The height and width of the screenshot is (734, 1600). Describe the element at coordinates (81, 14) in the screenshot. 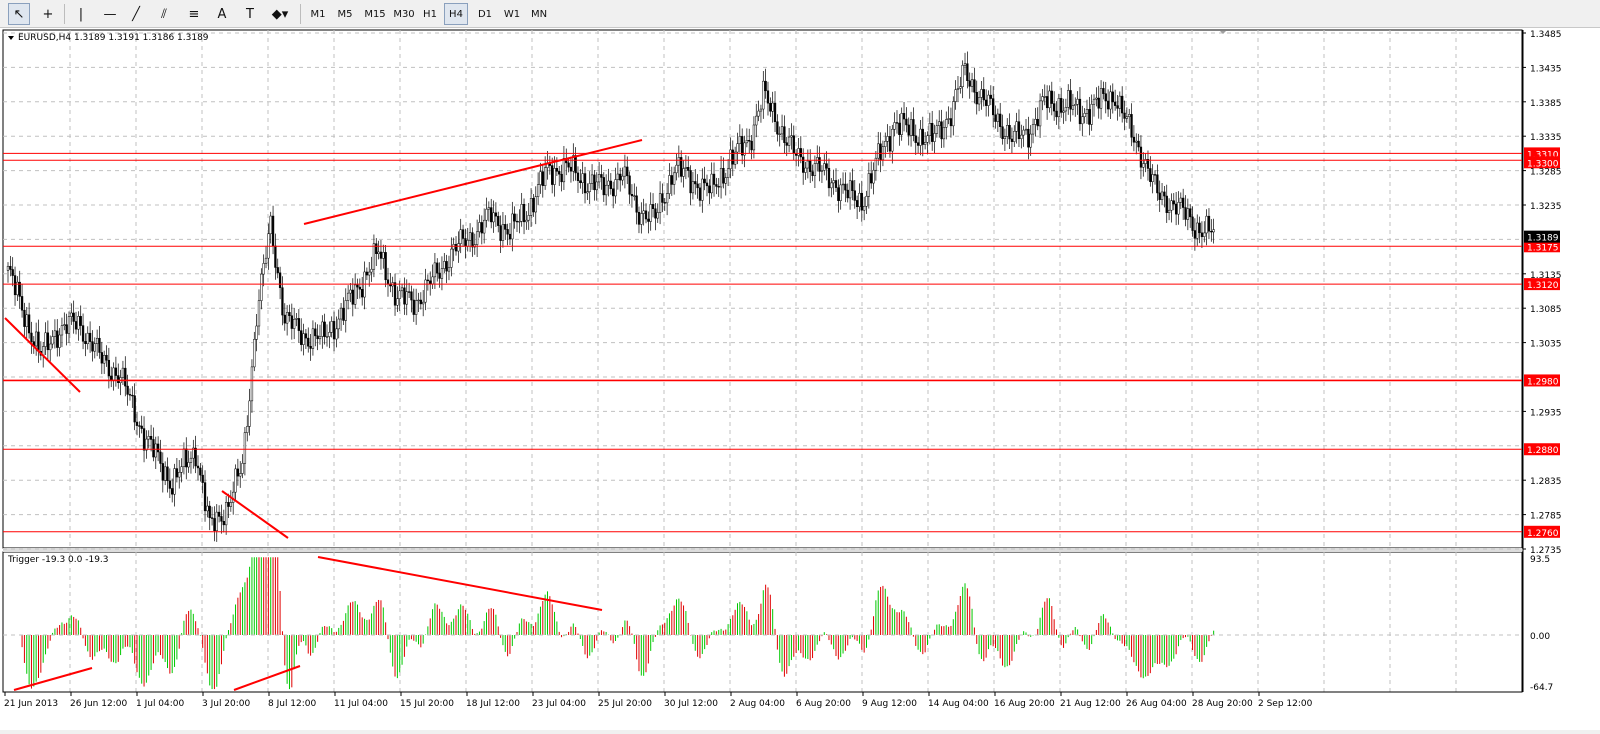

I see `vertical-line-icon: |` at that location.